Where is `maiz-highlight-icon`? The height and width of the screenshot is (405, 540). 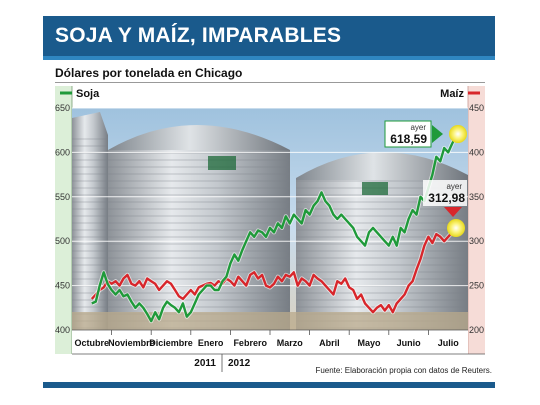
maiz-highlight-icon is located at coordinates (456, 228).